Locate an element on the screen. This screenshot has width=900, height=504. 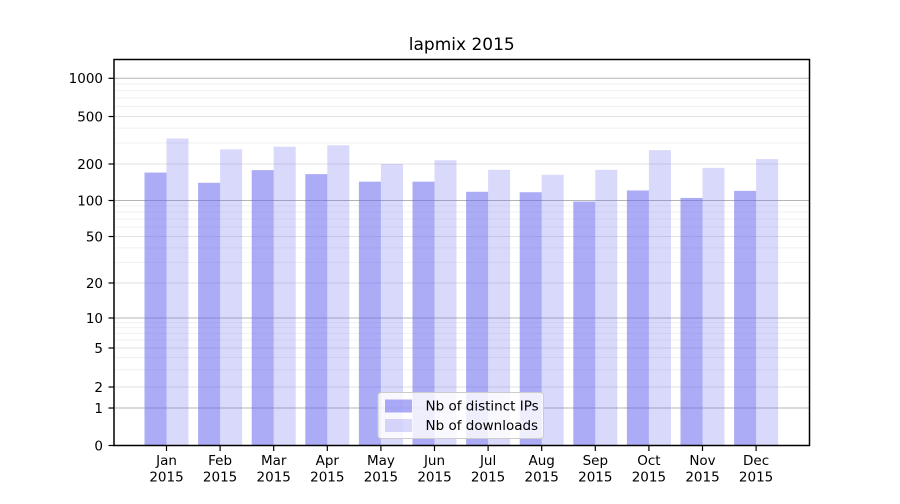
bar-downloads-nov is located at coordinates (713, 306).